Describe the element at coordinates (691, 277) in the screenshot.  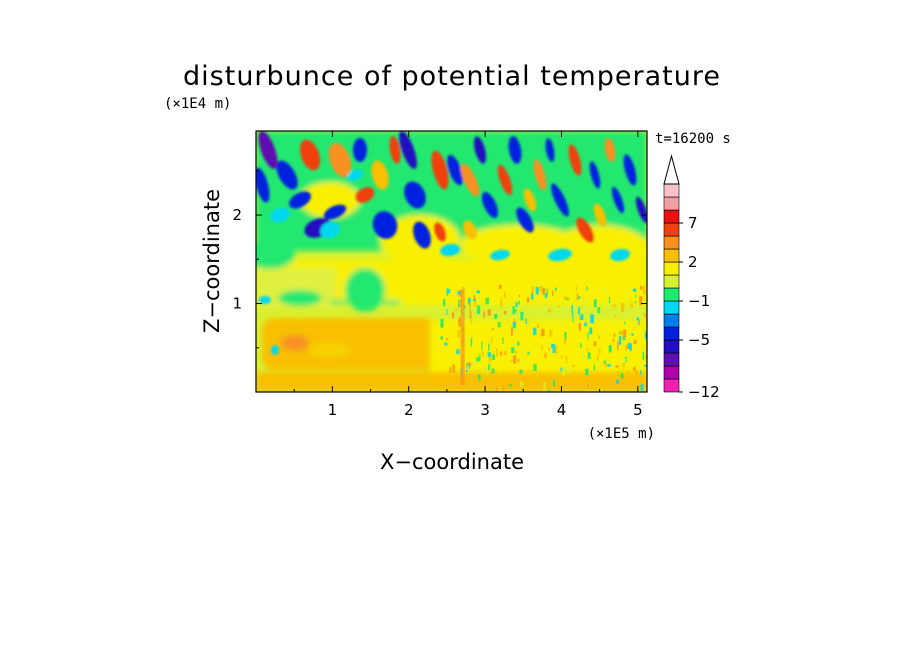
I see `colorbar: −12−5−127` at that location.